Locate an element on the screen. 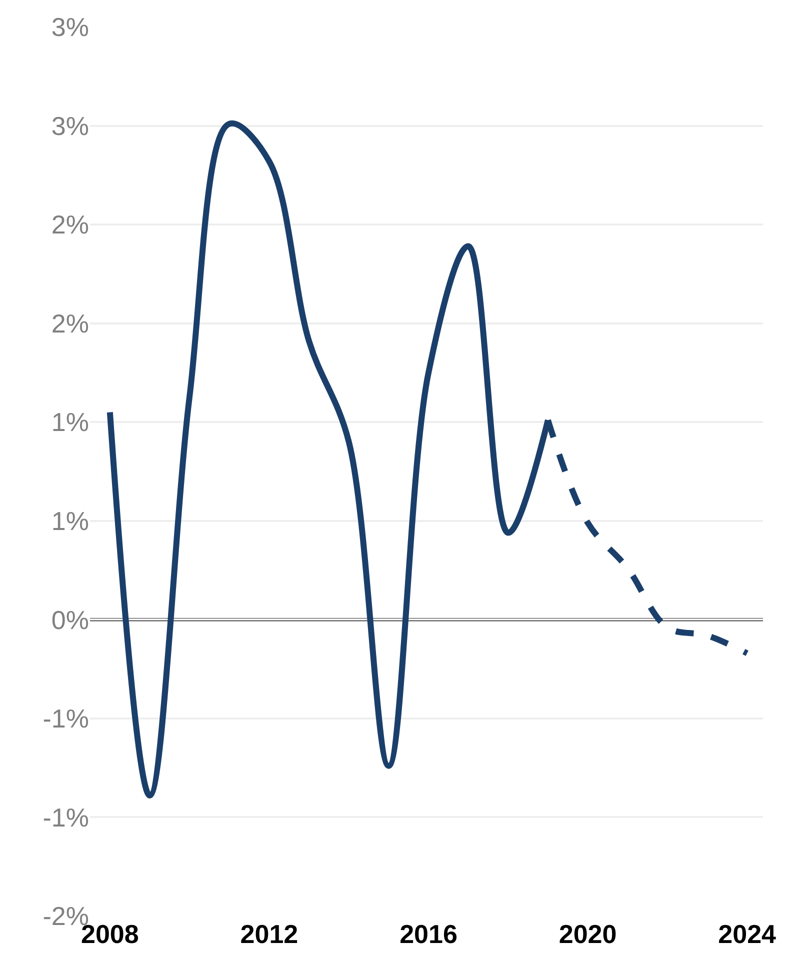 The height and width of the screenshot is (966, 788). x-tick-label: 2024 is located at coordinates (747, 934).